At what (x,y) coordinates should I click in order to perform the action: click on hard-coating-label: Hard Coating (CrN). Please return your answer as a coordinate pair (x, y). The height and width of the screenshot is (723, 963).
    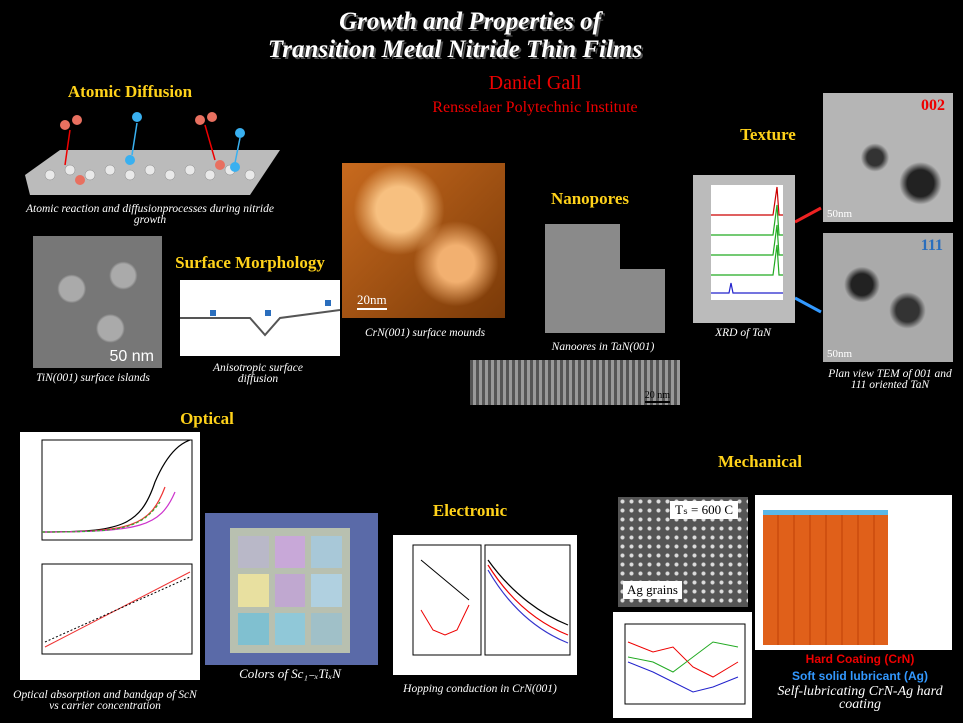
    Looking at the image, I should click on (860, 659).